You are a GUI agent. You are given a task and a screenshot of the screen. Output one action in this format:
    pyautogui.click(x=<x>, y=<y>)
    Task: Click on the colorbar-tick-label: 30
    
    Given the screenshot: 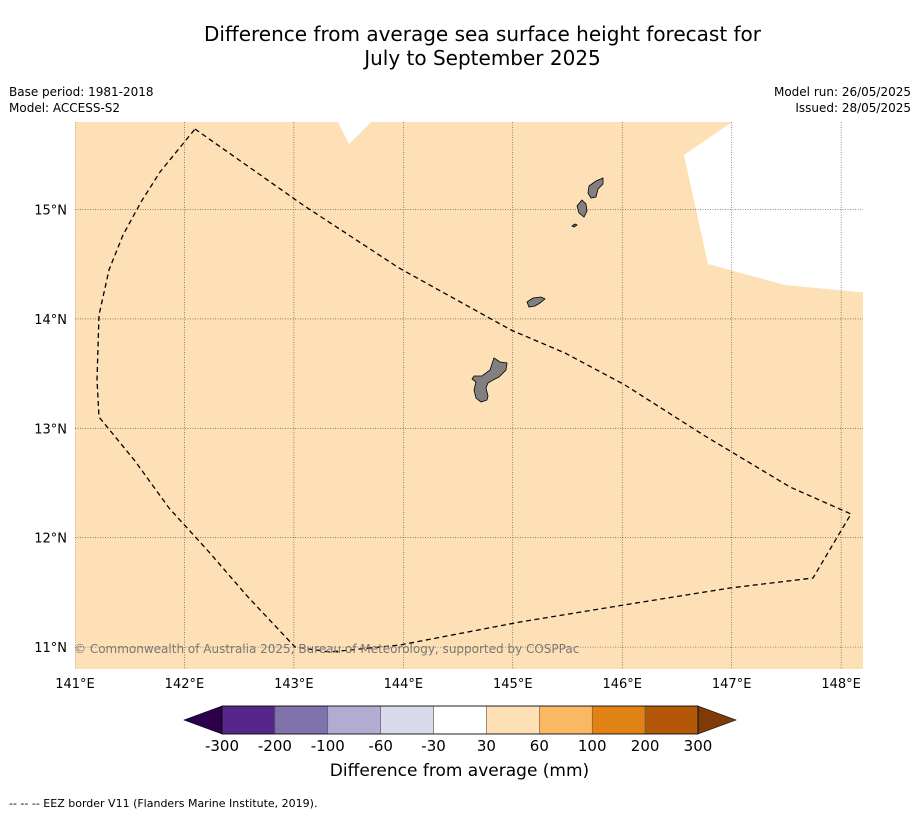 What is the action you would take?
    pyautogui.click(x=486, y=746)
    